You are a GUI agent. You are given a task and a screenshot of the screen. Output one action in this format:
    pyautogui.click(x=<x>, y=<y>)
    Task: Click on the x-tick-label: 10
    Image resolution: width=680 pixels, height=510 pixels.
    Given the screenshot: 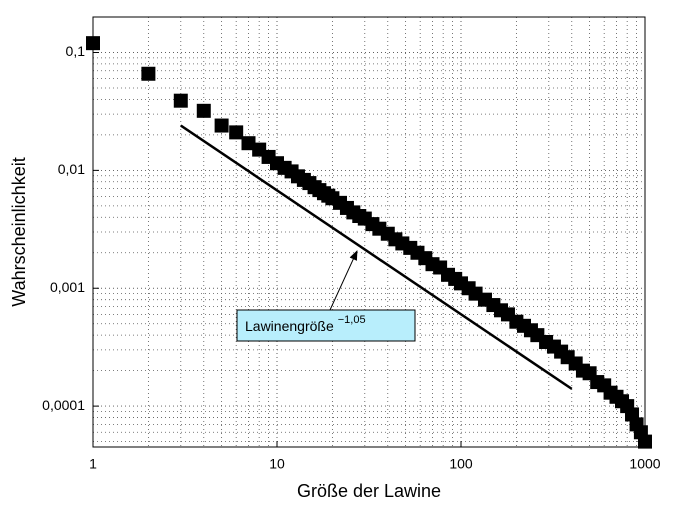 What is the action you would take?
    pyautogui.click(x=277, y=464)
    